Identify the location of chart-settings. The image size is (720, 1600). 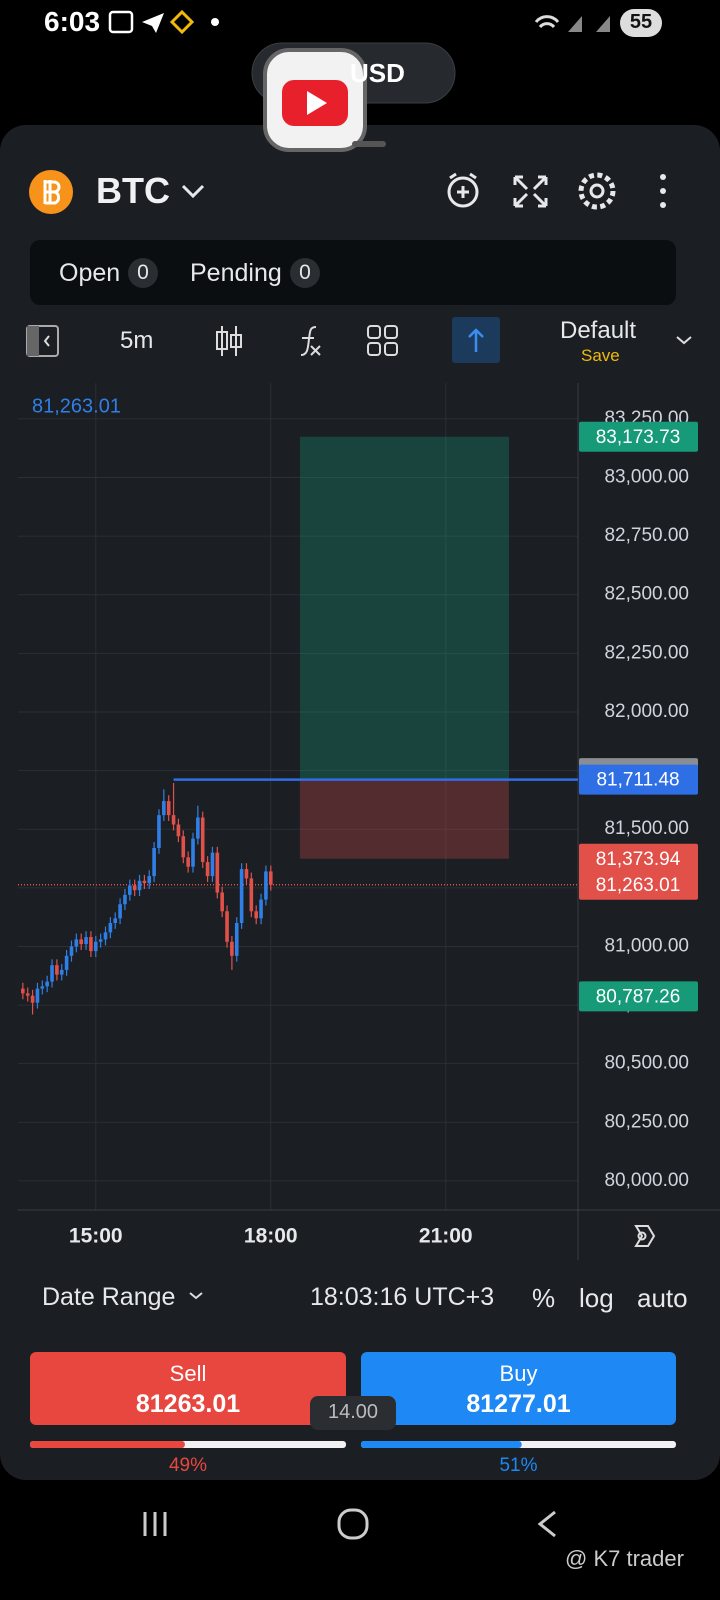
(645, 1236).